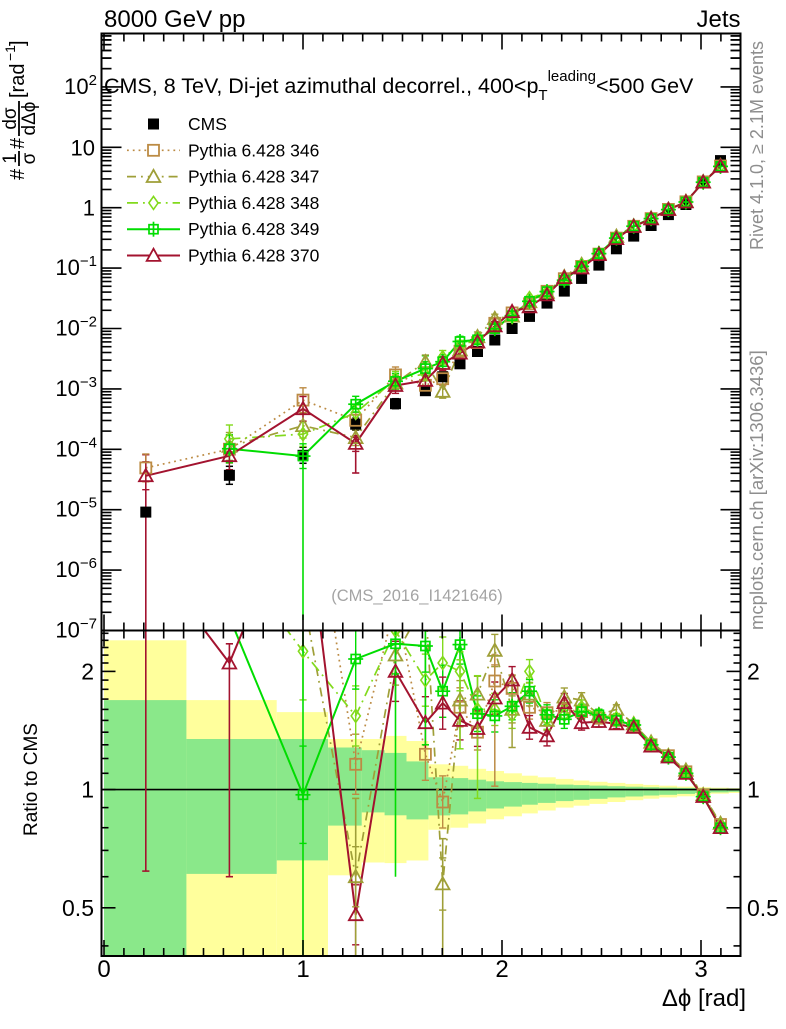 This screenshot has width=786, height=1029. What do you see at coordinates (207, 124) in the screenshot?
I see `svg-text: CMS` at bounding box center [207, 124].